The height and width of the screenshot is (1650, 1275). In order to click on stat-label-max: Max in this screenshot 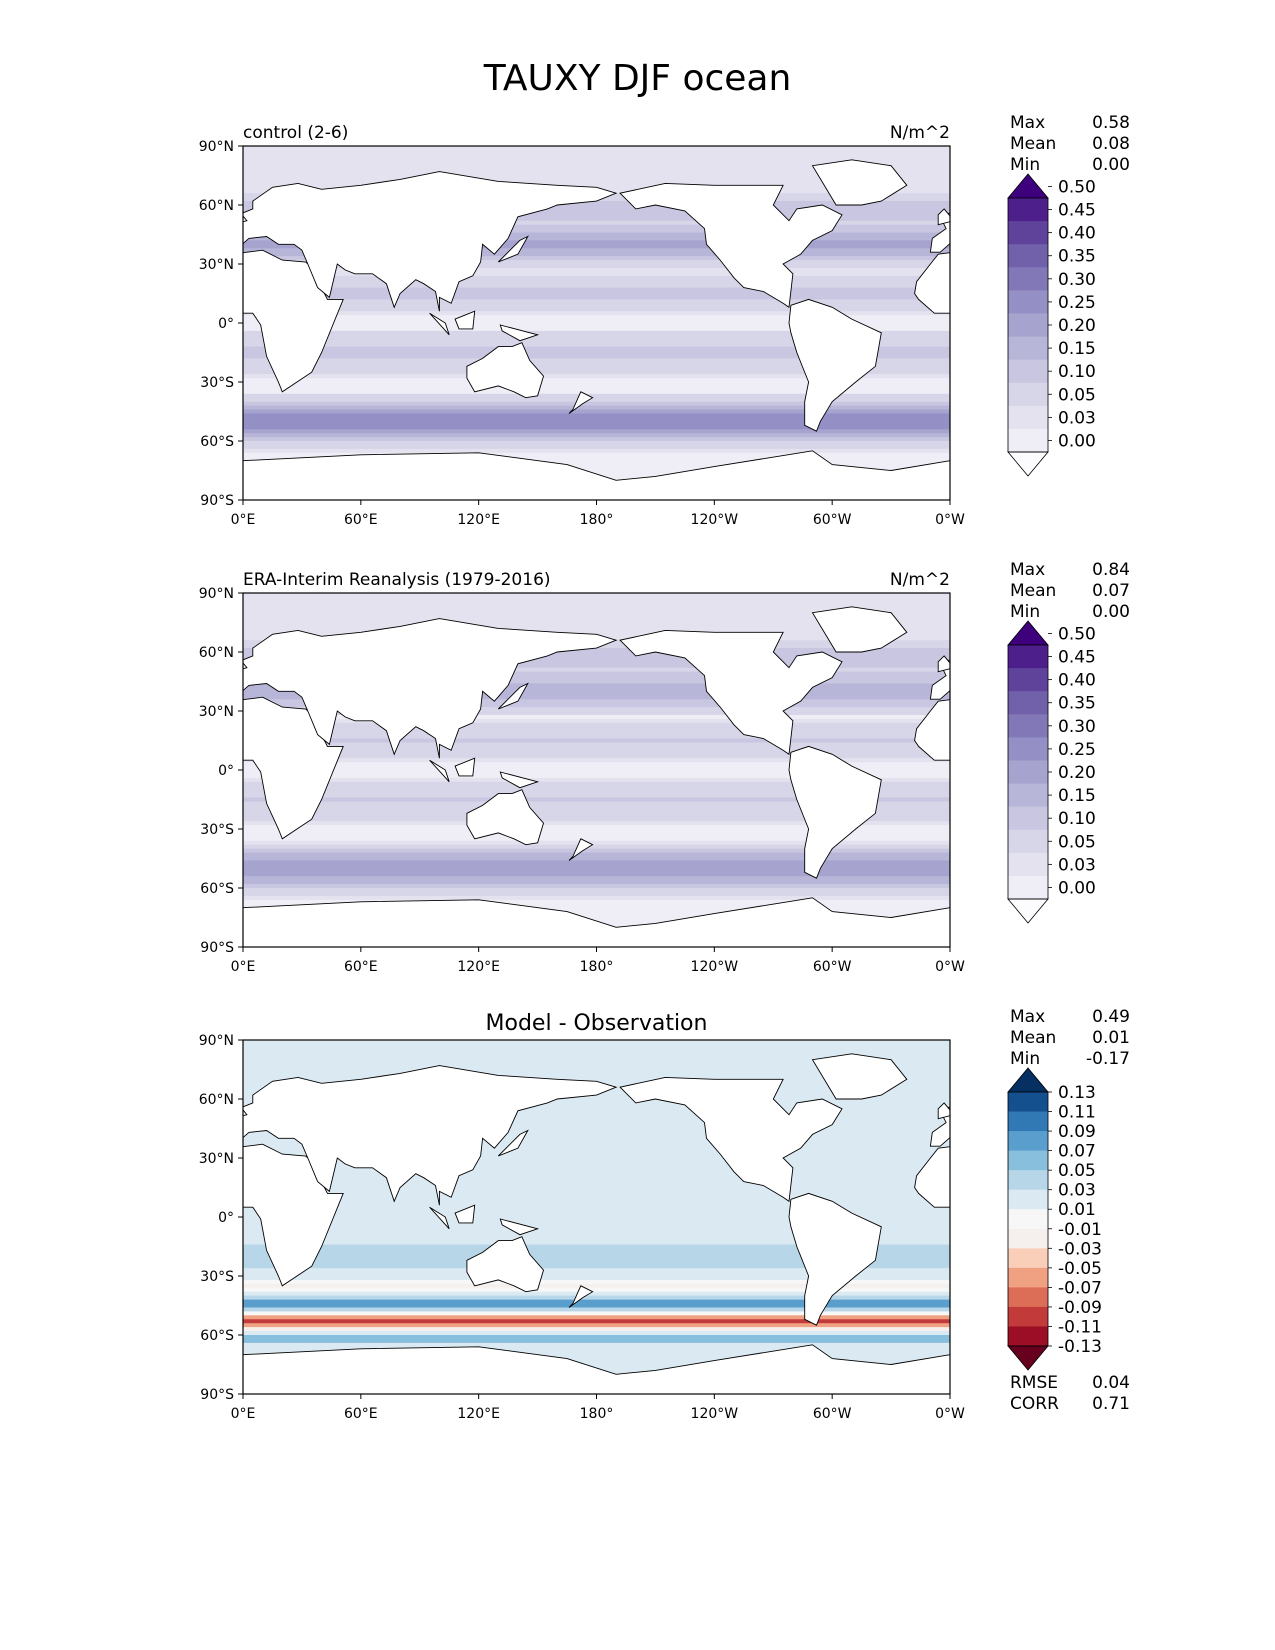, I will do `click(1027, 123)`.